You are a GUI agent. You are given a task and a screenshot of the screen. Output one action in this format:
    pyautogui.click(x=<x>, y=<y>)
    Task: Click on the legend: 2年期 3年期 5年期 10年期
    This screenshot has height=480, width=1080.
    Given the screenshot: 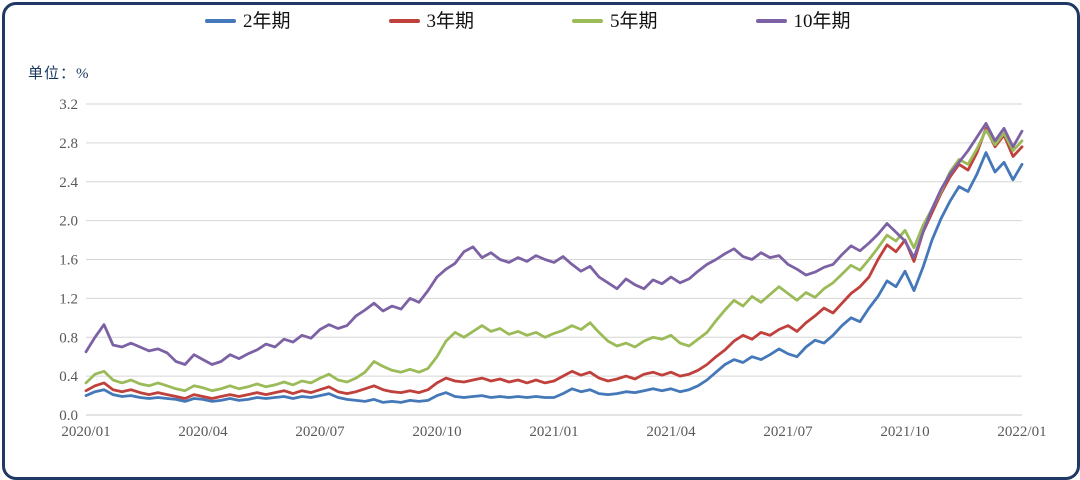 What is the action you would take?
    pyautogui.click(x=528, y=21)
    